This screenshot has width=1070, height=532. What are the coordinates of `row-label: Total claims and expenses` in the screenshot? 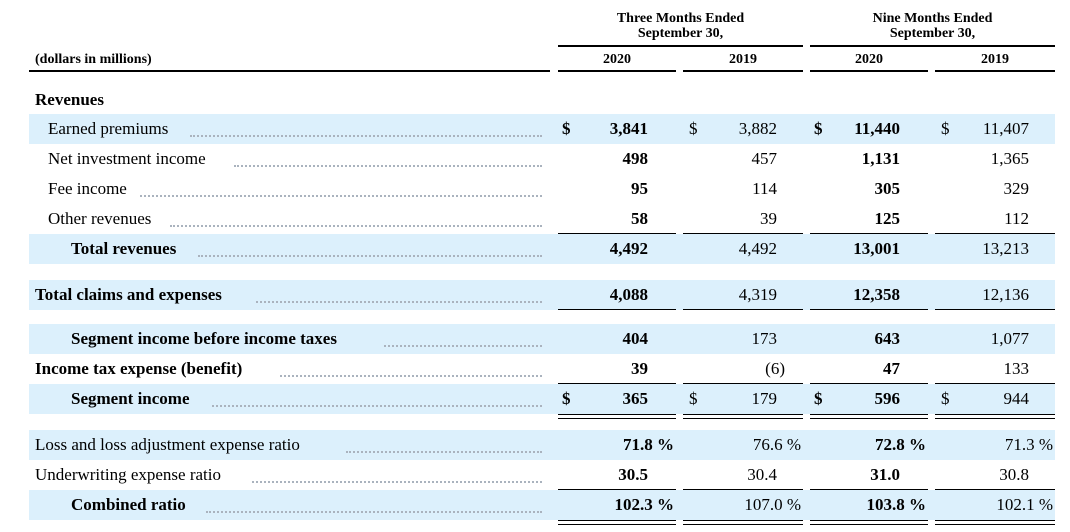 It's located at (128, 294).